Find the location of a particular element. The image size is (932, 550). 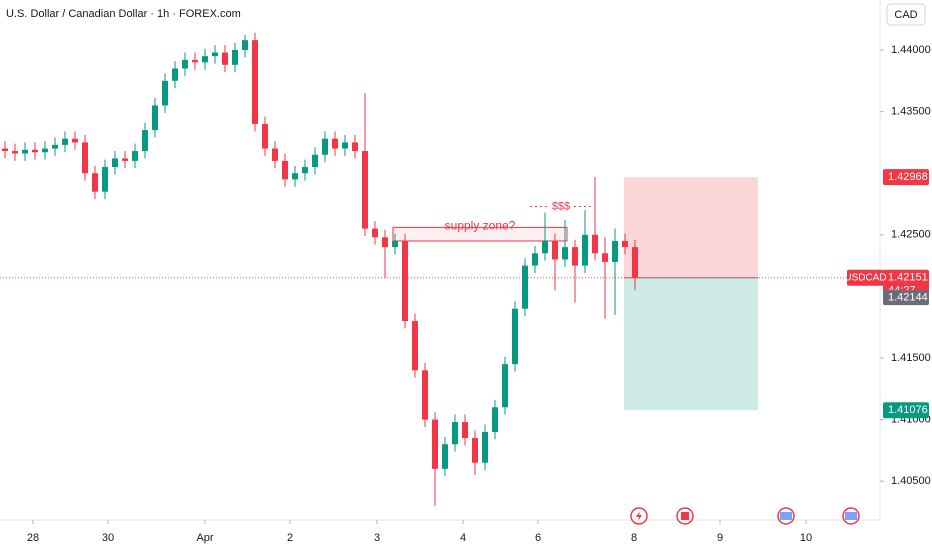

y-tick-label: 1.41500 is located at coordinates (911, 358).